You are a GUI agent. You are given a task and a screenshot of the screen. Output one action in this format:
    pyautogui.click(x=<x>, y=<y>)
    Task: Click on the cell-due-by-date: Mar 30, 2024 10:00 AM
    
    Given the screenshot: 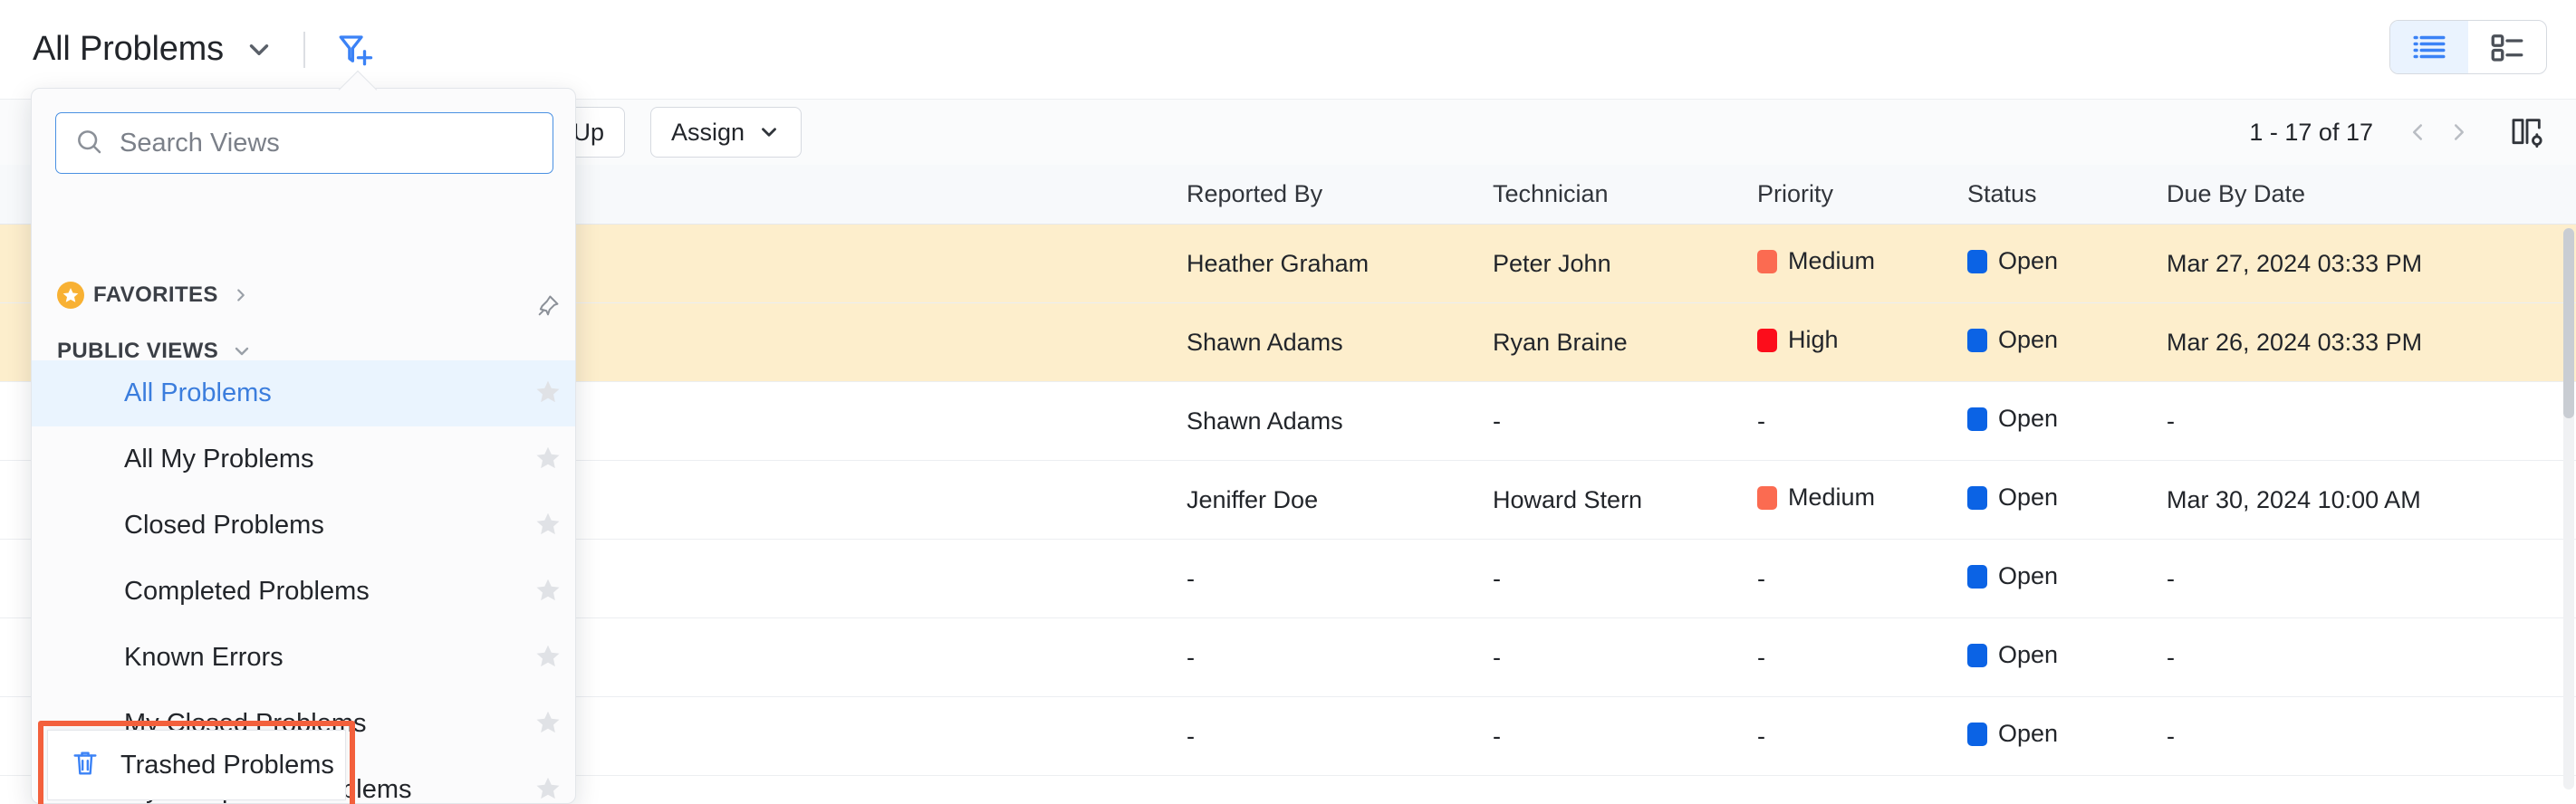 What is the action you would take?
    pyautogui.click(x=2294, y=499)
    